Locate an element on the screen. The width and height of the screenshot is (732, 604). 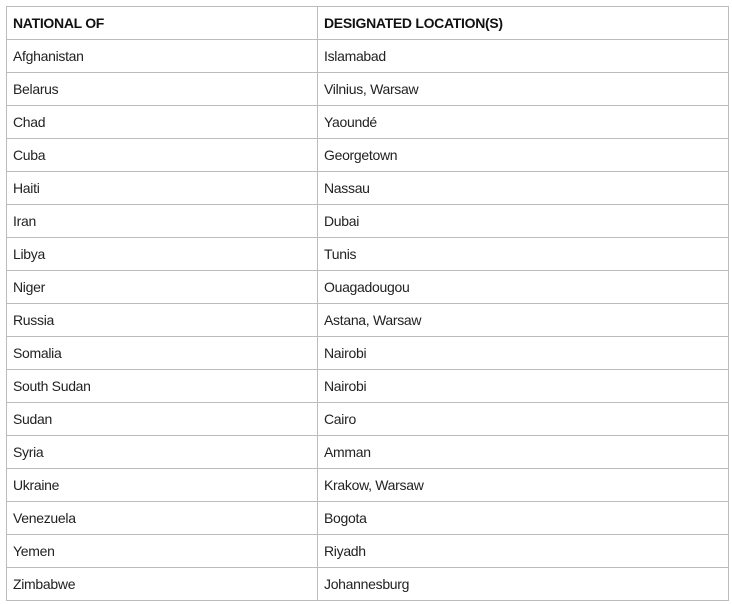
location-cell: Vilnius, Warsaw is located at coordinates (523, 89).